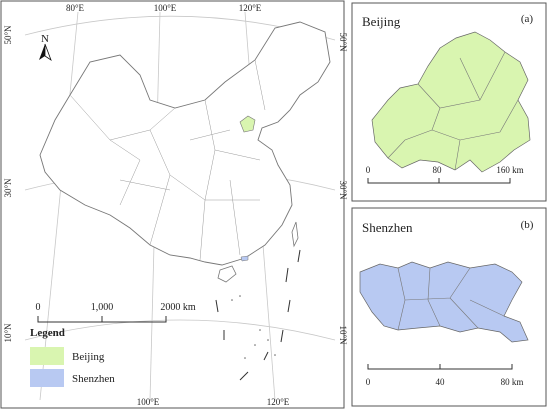  I want to click on scale-label: 80 km, so click(512, 382).